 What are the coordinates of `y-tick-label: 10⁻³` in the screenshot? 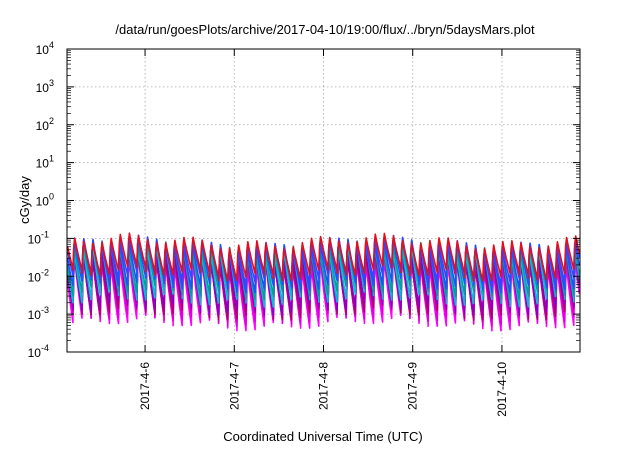 It's located at (38, 313).